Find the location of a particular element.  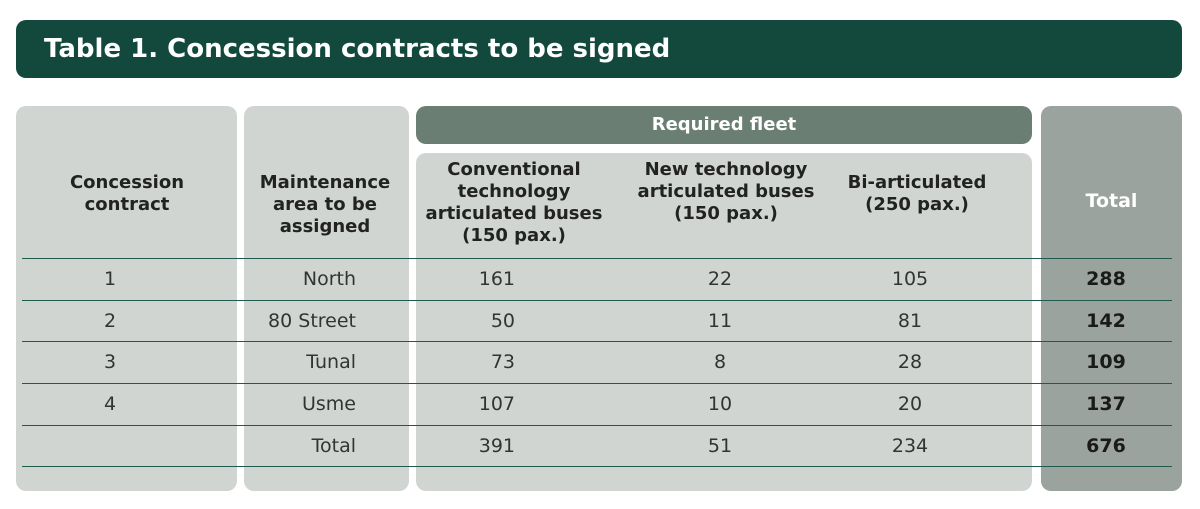

header-bi-articulated: Bi-articulated (250 pax.) is located at coordinates (917, 193).